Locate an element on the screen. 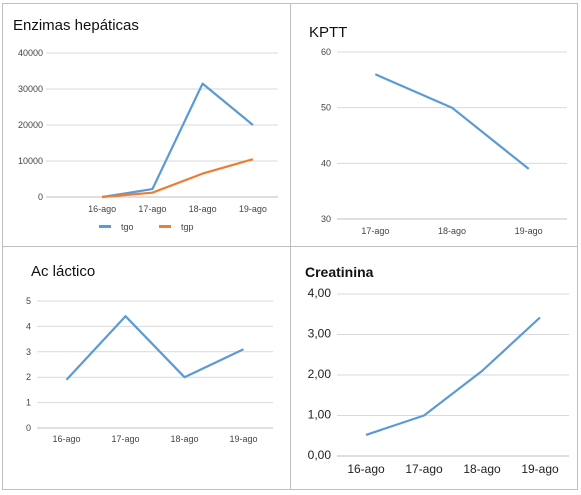 The image size is (581, 495). legend-label: tgp is located at coordinates (187, 227).